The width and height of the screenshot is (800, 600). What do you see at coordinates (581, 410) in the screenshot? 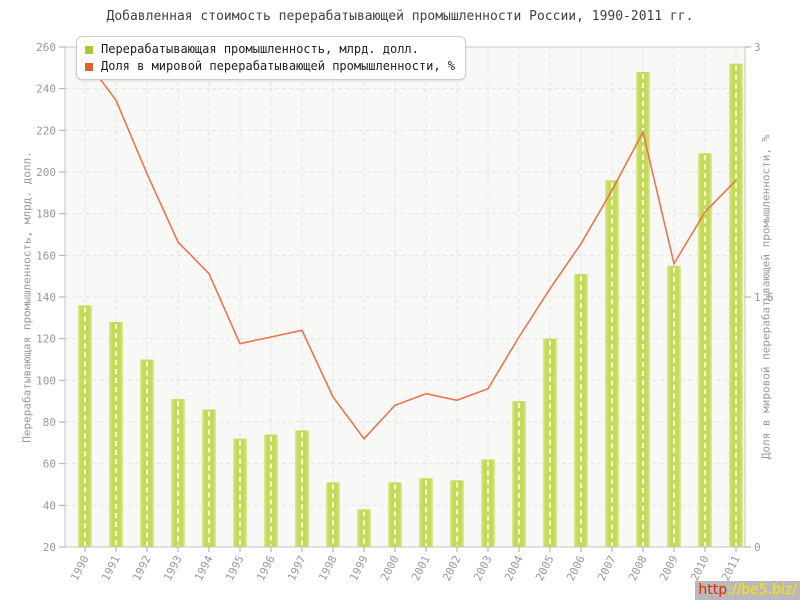
I see `bar-2006` at bounding box center [581, 410].